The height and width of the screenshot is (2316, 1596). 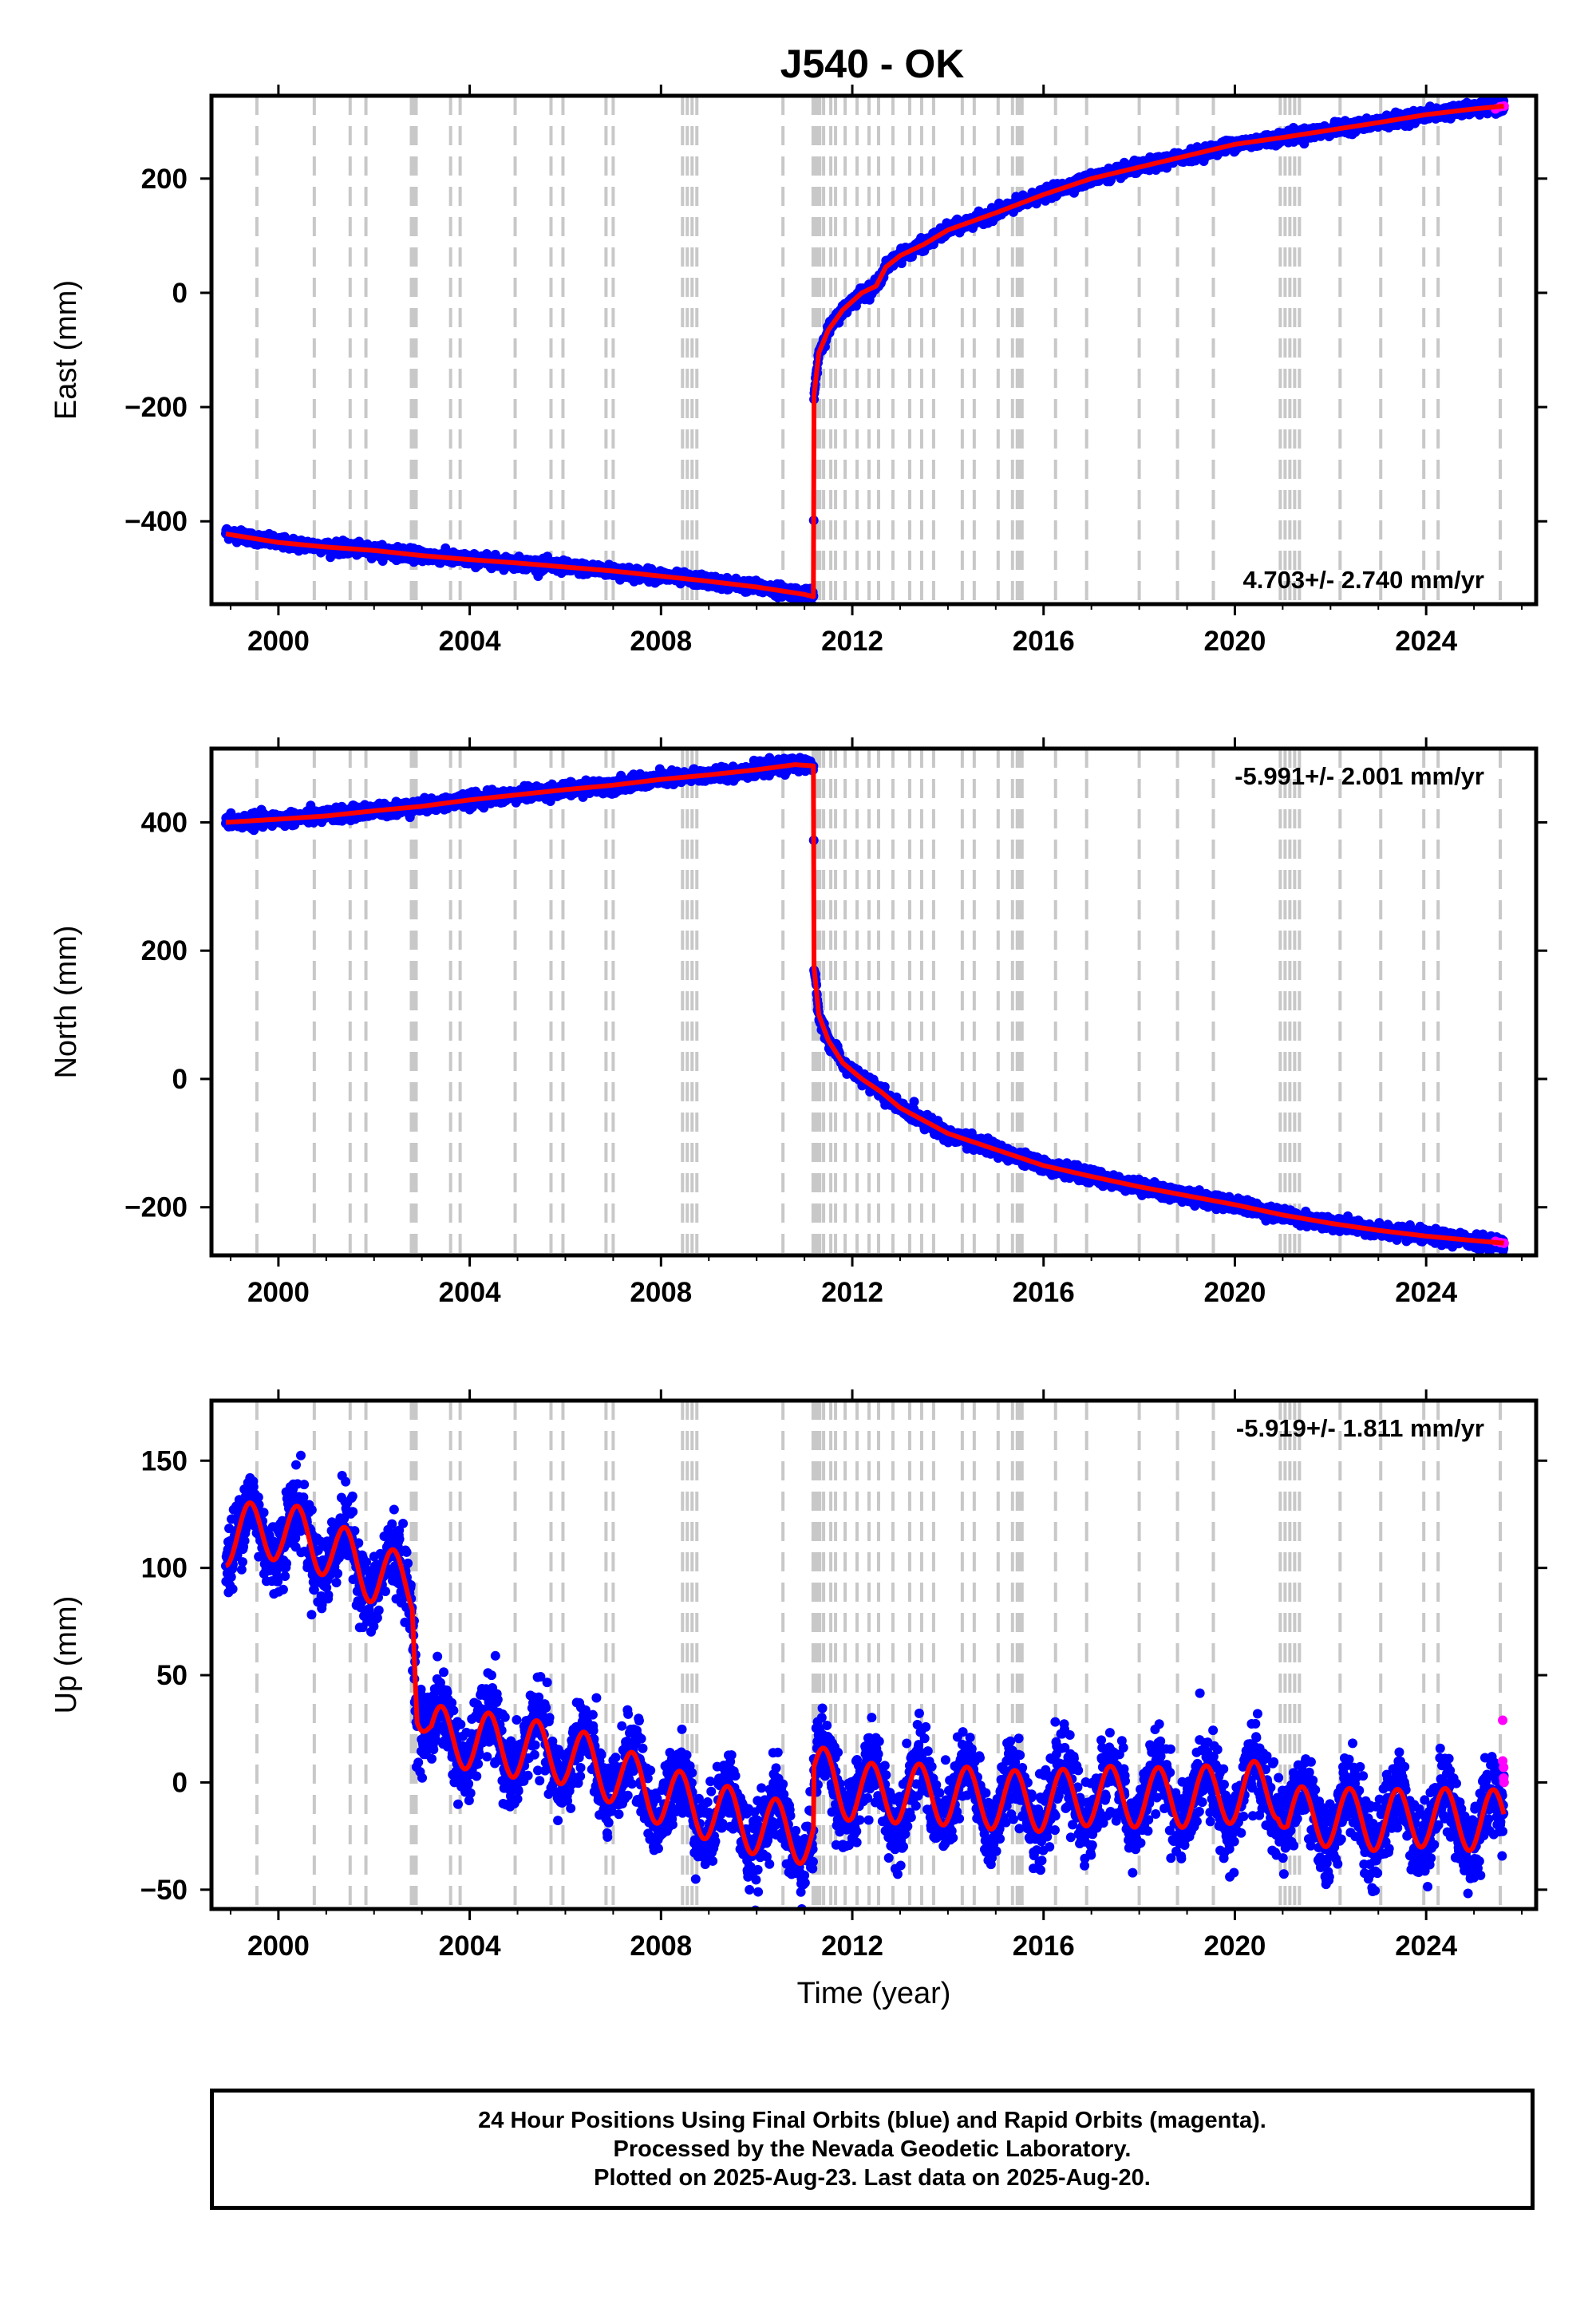 I want to click on x-tick-label: 2016, so click(x=1044, y=641).